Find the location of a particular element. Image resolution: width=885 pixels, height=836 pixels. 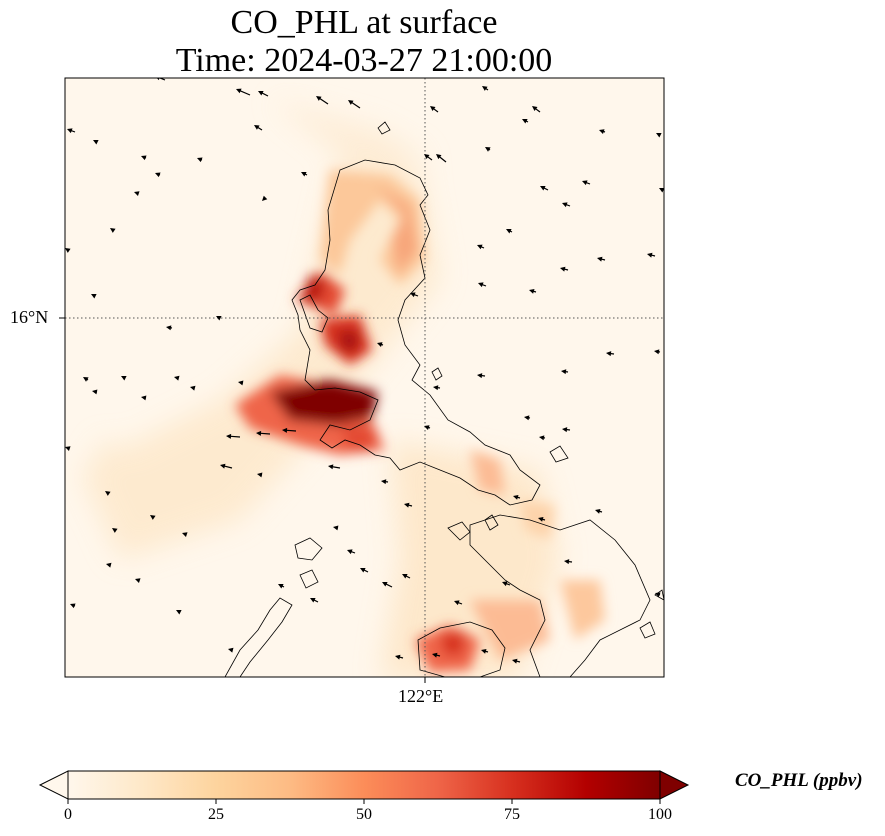

colorbar-tick-label-100: 100 is located at coordinates (660, 814).